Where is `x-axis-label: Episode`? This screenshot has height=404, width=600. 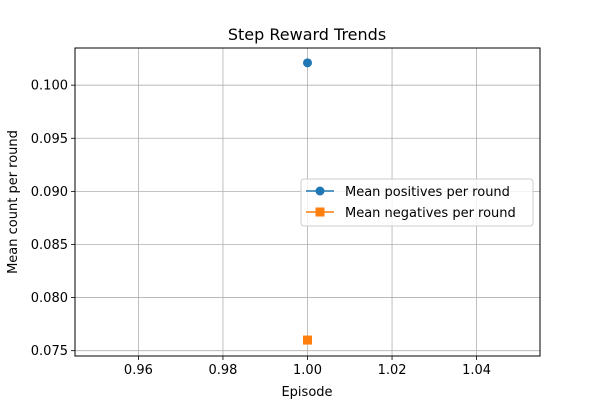 x-axis-label: Episode is located at coordinates (306, 392).